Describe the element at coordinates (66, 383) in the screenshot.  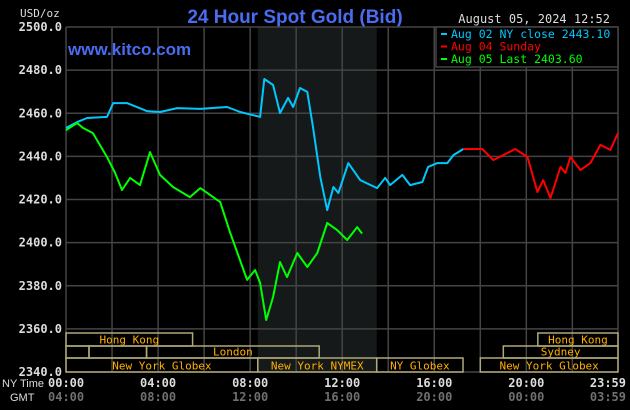
I see `x-tick-ny: 00:00` at that location.